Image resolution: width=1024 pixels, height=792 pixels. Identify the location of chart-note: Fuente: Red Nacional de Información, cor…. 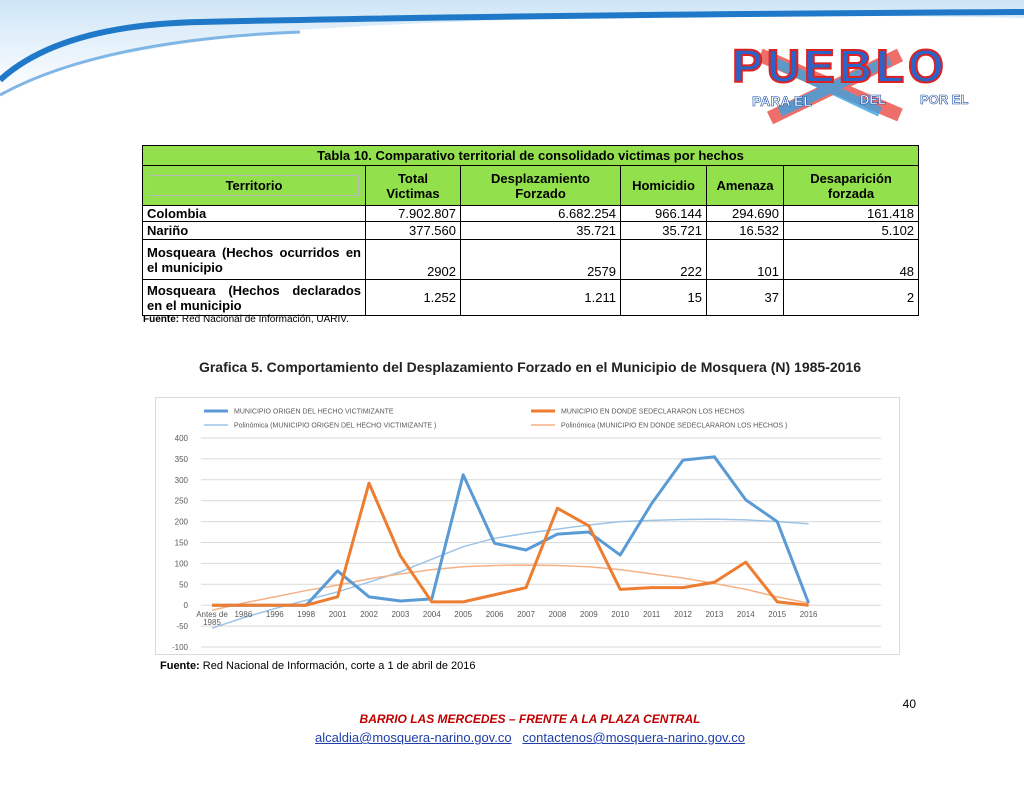
(318, 666).